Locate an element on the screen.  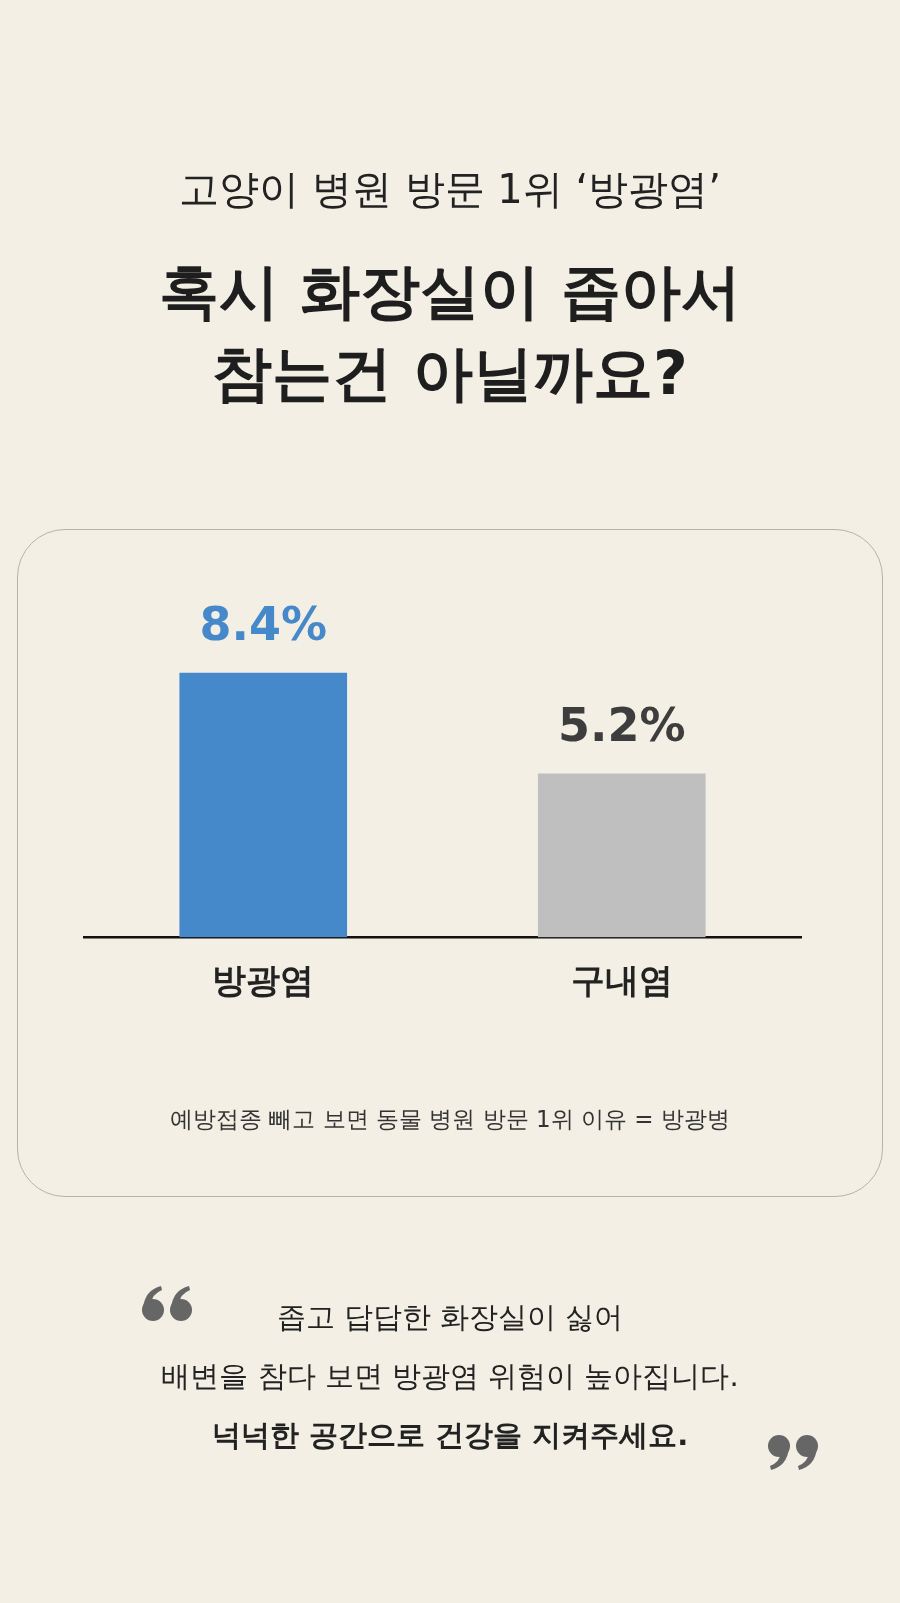
data-label: 5.2% is located at coordinates (621, 724).